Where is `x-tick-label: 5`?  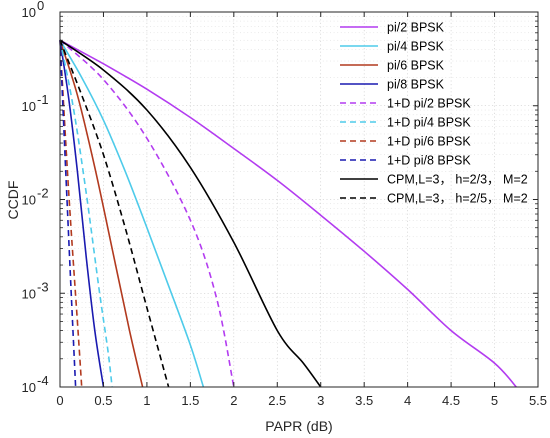
x-tick-label: 5 is located at coordinates (494, 400).